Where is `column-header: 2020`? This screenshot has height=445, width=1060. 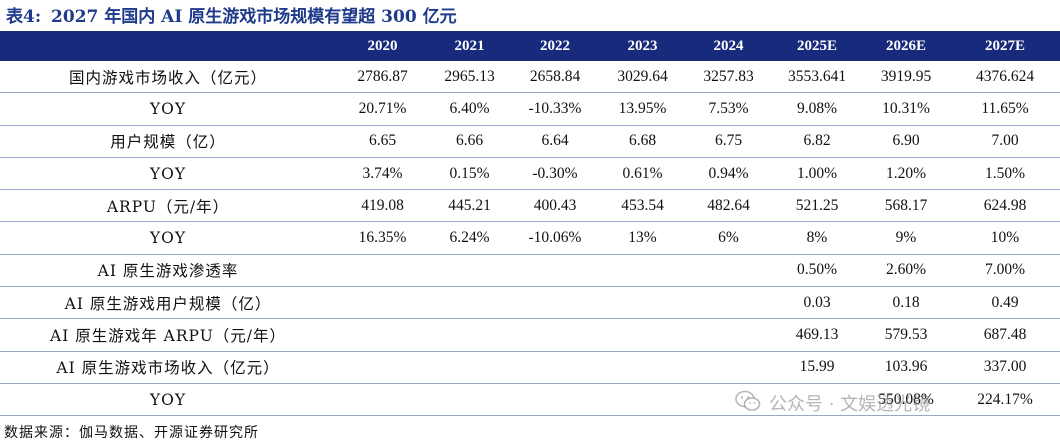
column-header: 2020 is located at coordinates (382, 46).